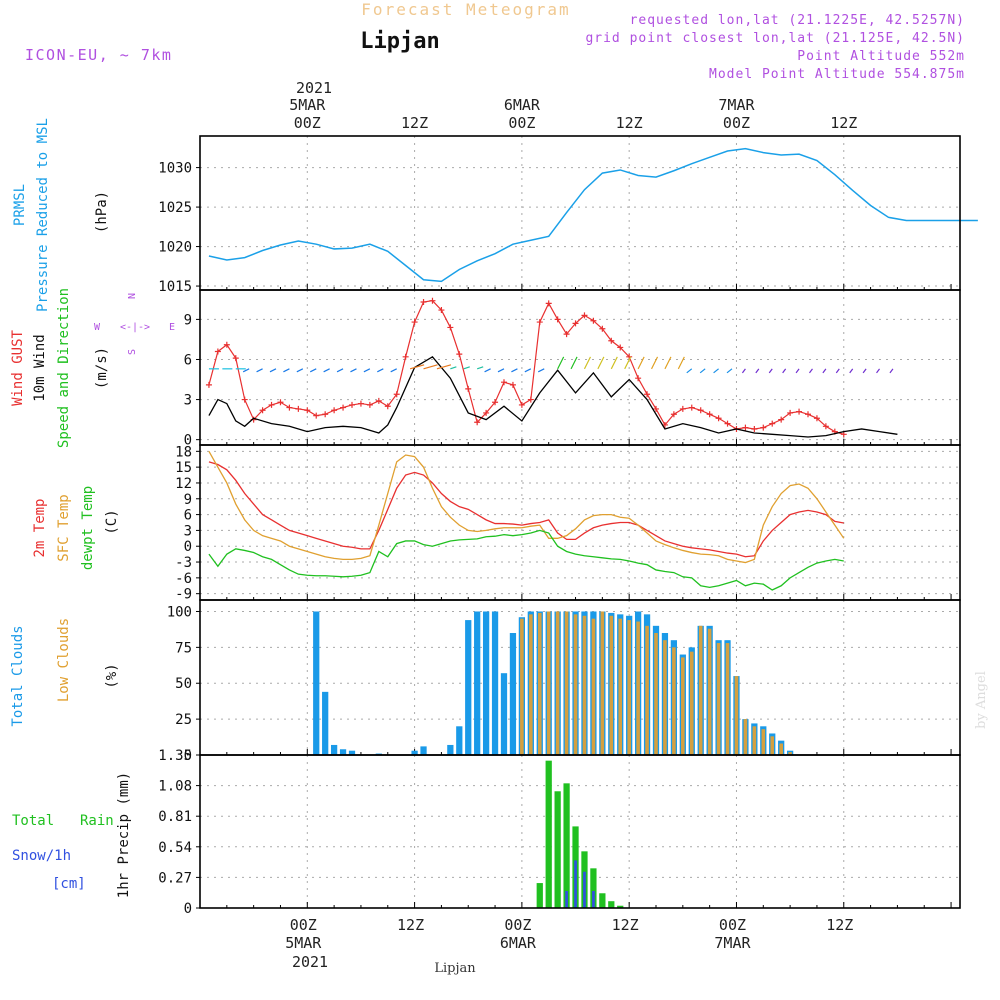 This screenshot has height=1000, width=1000. What do you see at coordinates (732, 925) in the screenshot?
I see `bottom-time-label: 00Z` at bounding box center [732, 925].